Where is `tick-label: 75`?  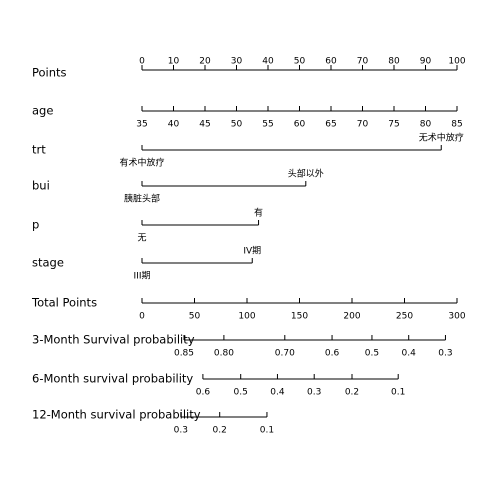 tick-label: 75 is located at coordinates (393, 125).